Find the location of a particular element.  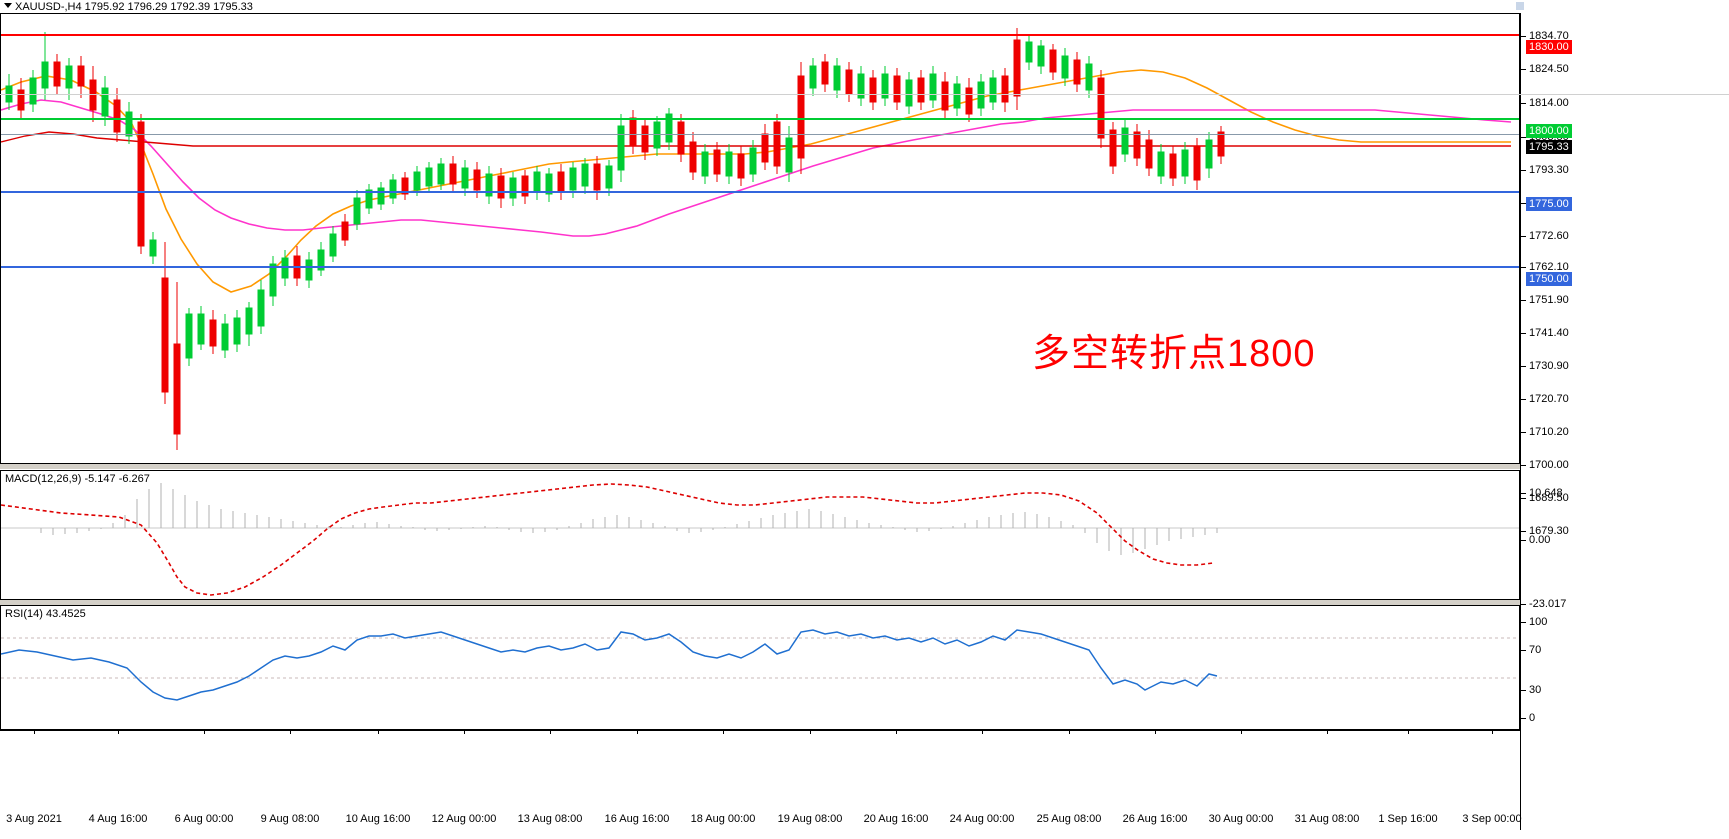

price-tag: 1750.00 is located at coordinates (1549, 279).